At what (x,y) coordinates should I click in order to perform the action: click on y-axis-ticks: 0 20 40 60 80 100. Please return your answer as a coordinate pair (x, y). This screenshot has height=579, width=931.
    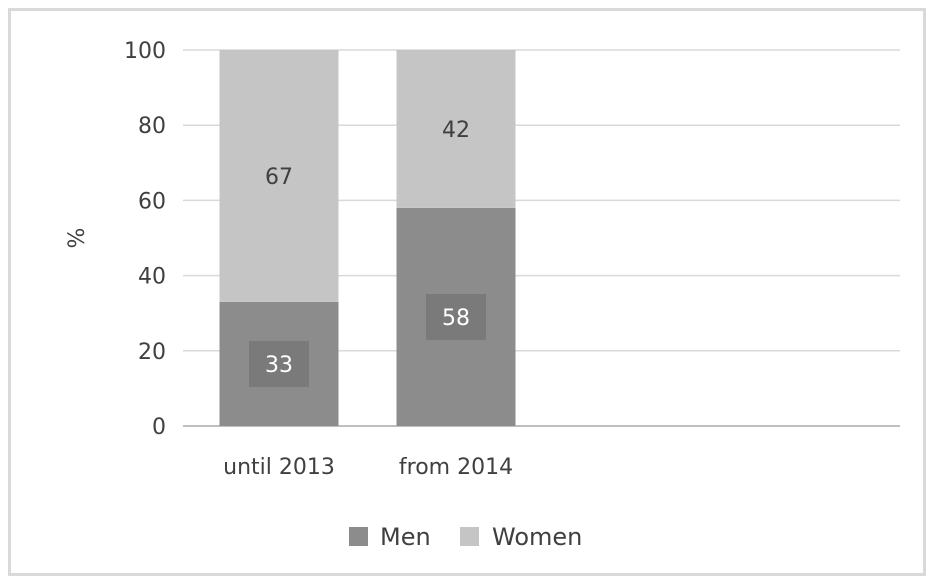
    Looking at the image, I should click on (145, 239).